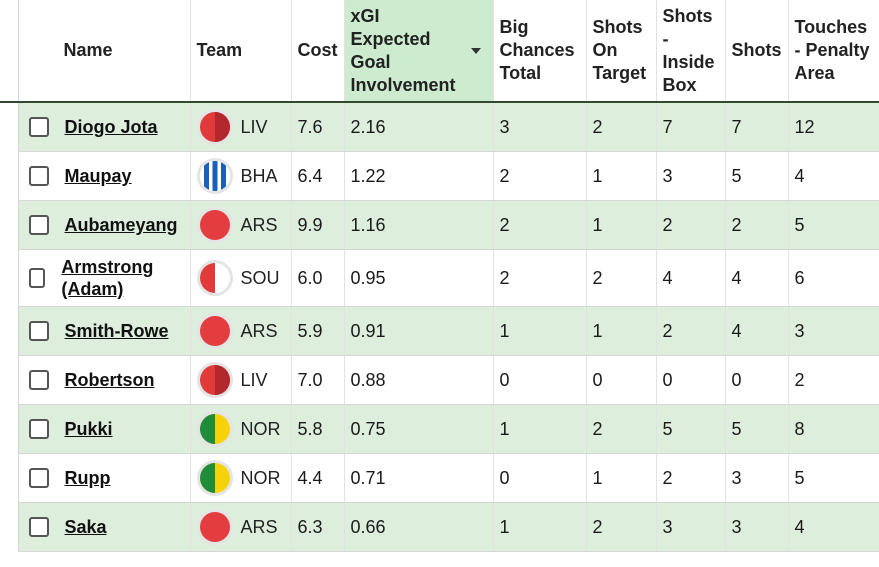  I want to click on header-shots-inside-box-label: Shots - Inside Box, so click(688, 50).